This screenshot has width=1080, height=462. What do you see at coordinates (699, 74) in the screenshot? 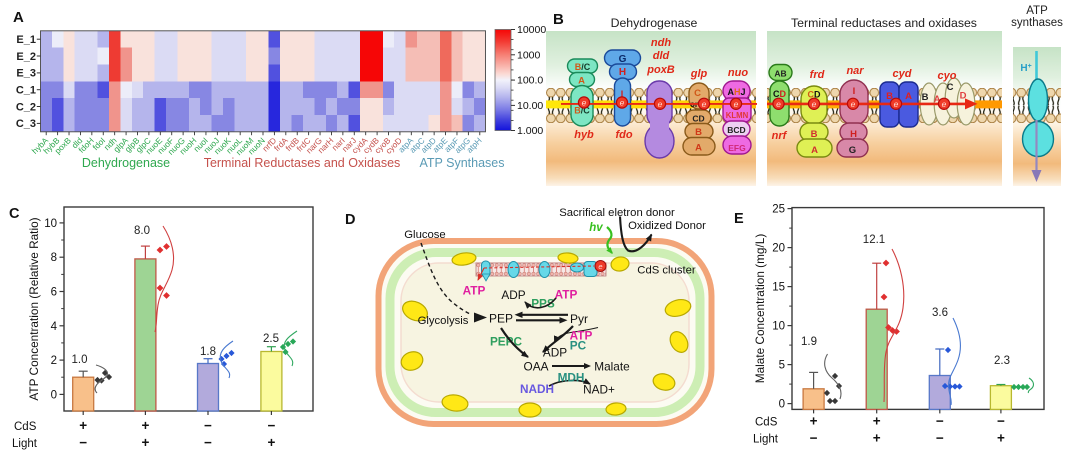
I see `svg-text: glp` at bounding box center [699, 74].